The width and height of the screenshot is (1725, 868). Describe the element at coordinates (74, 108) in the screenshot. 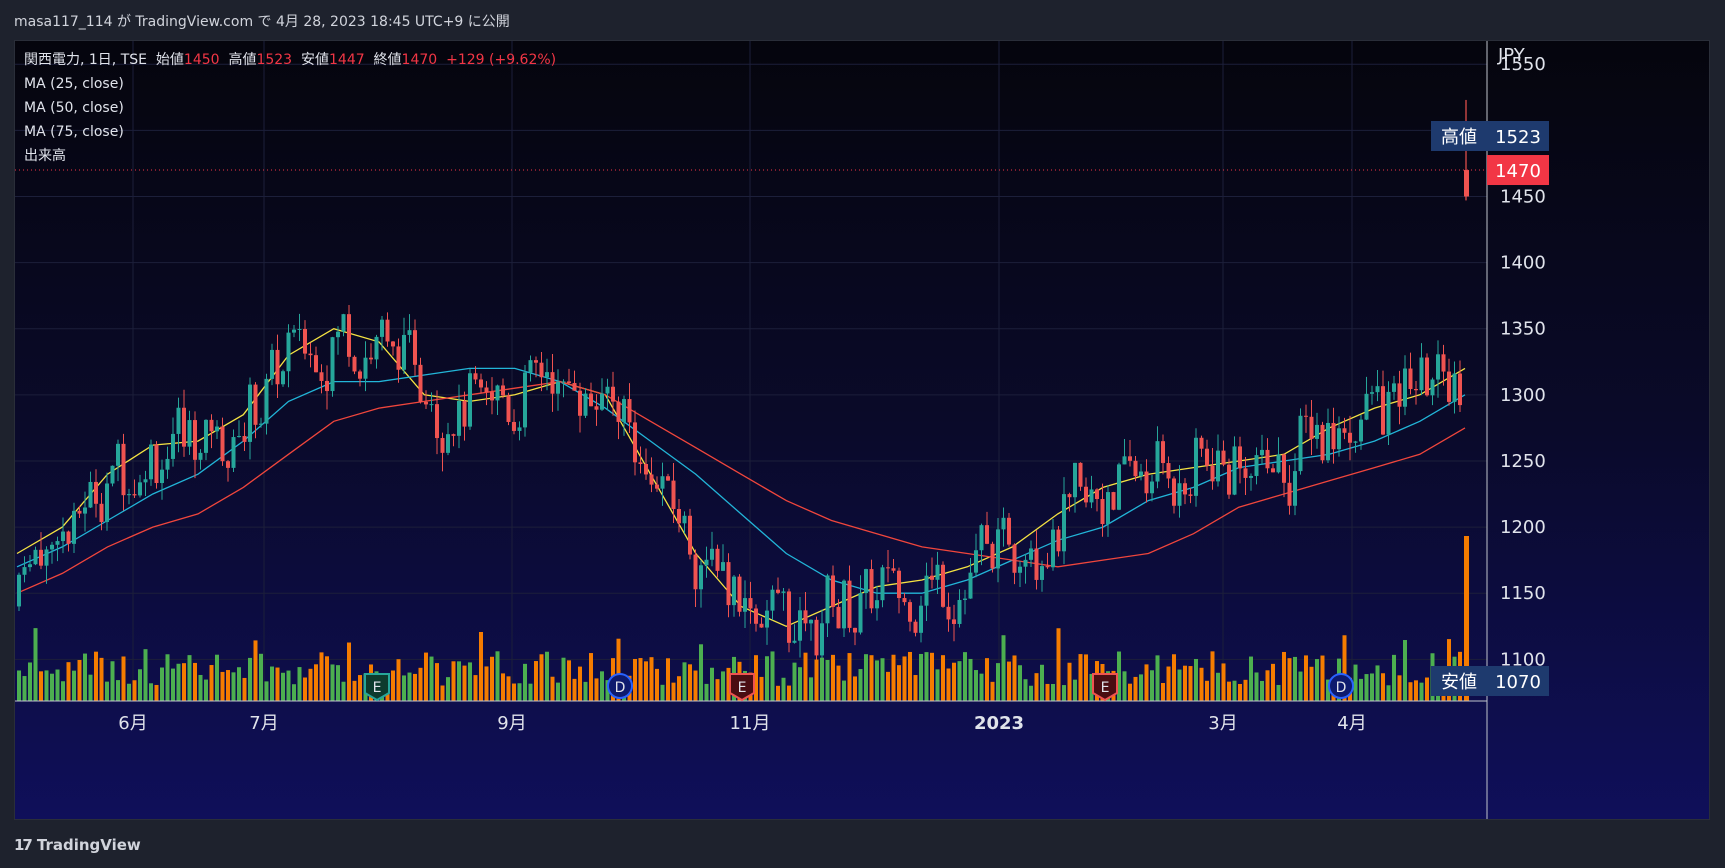

I see `ma50-legend: MA (50, close)` at that location.